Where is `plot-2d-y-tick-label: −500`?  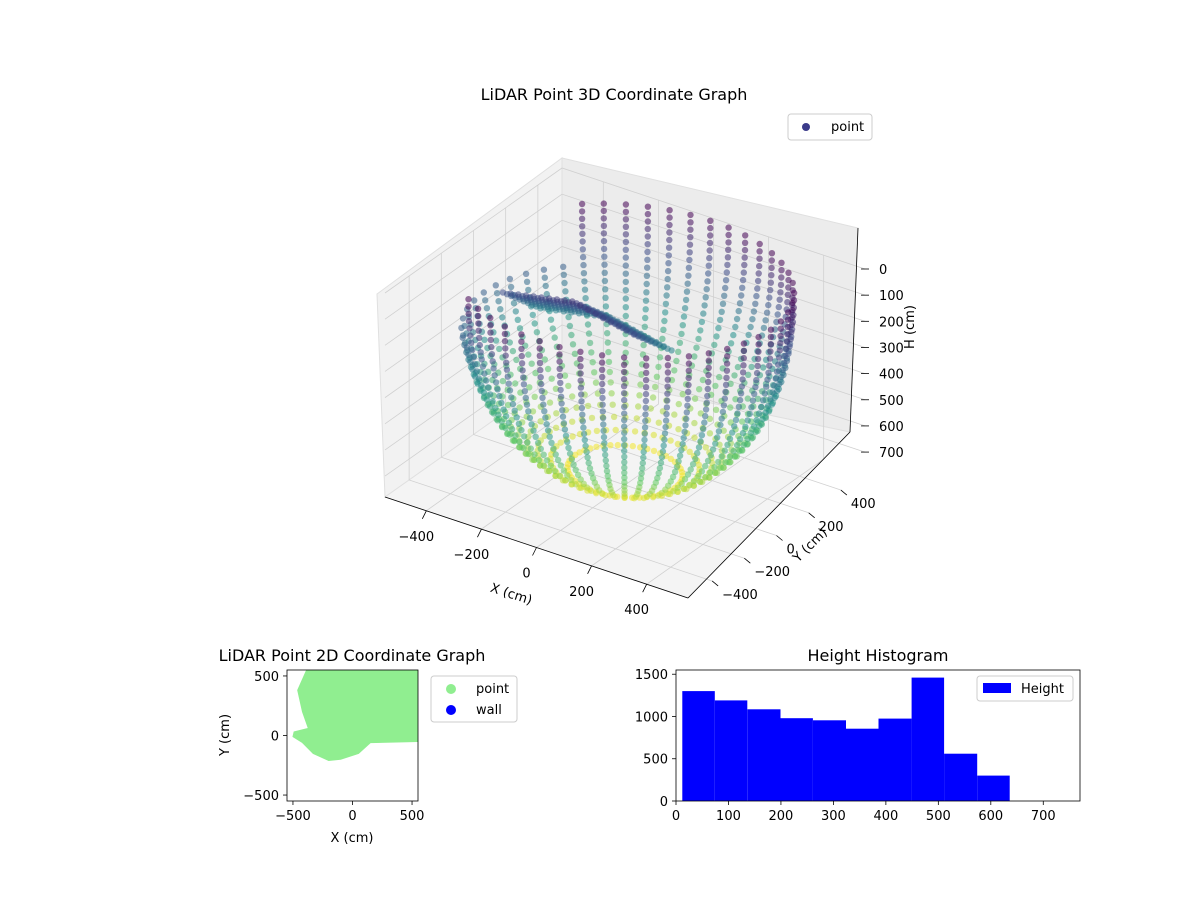 plot-2d-y-tick-label: −500 is located at coordinates (261, 796).